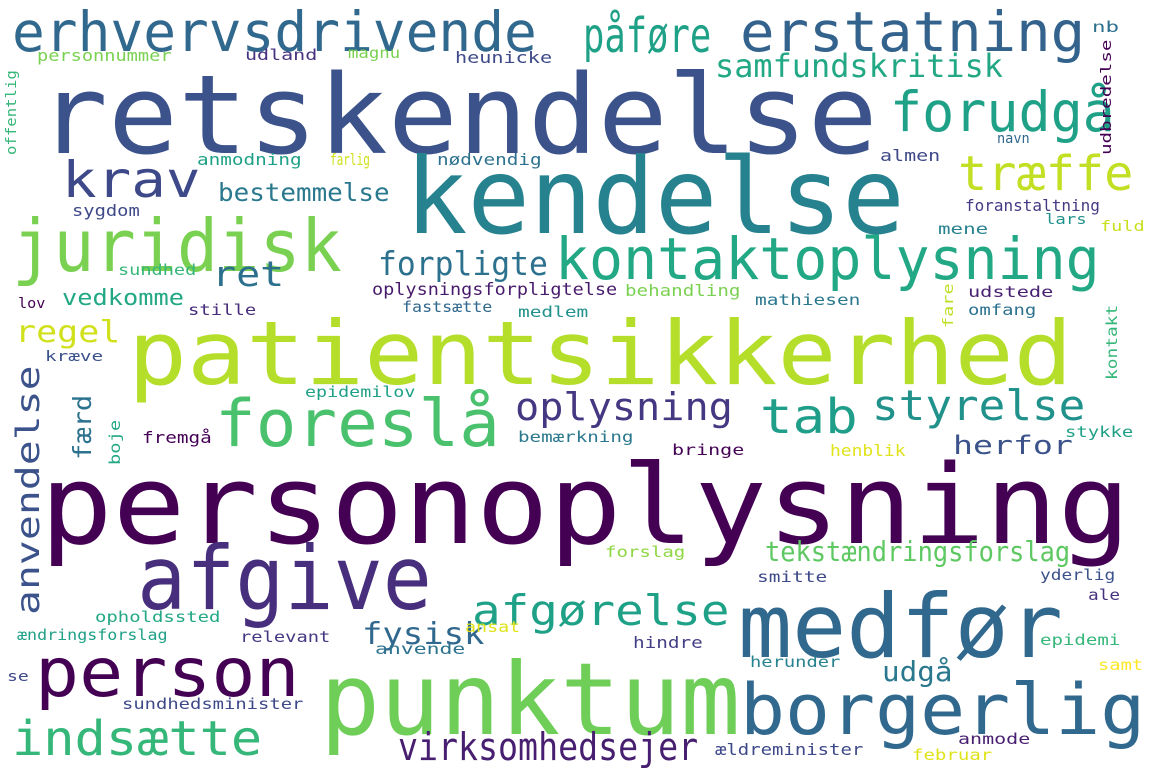  I want to click on word-sundhedsminister: sundhedsminister, so click(213, 704).